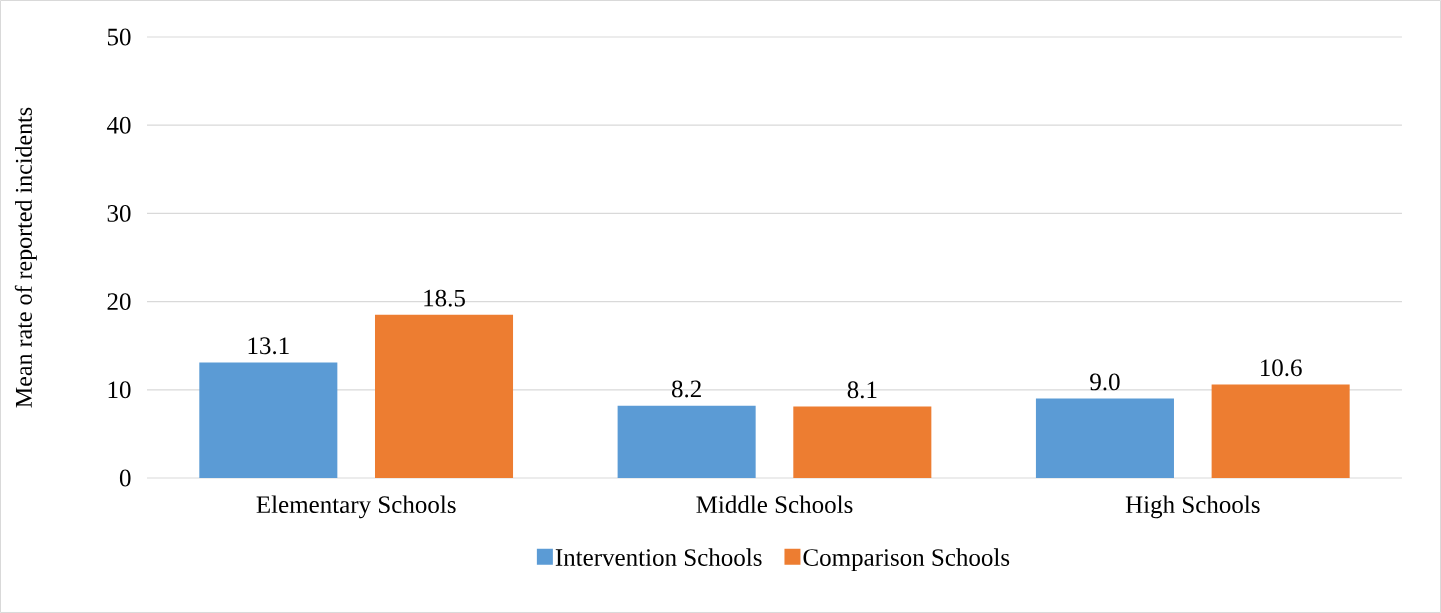 This screenshot has height=613, width=1441. I want to click on y-tick-label: 50, so click(119, 37).